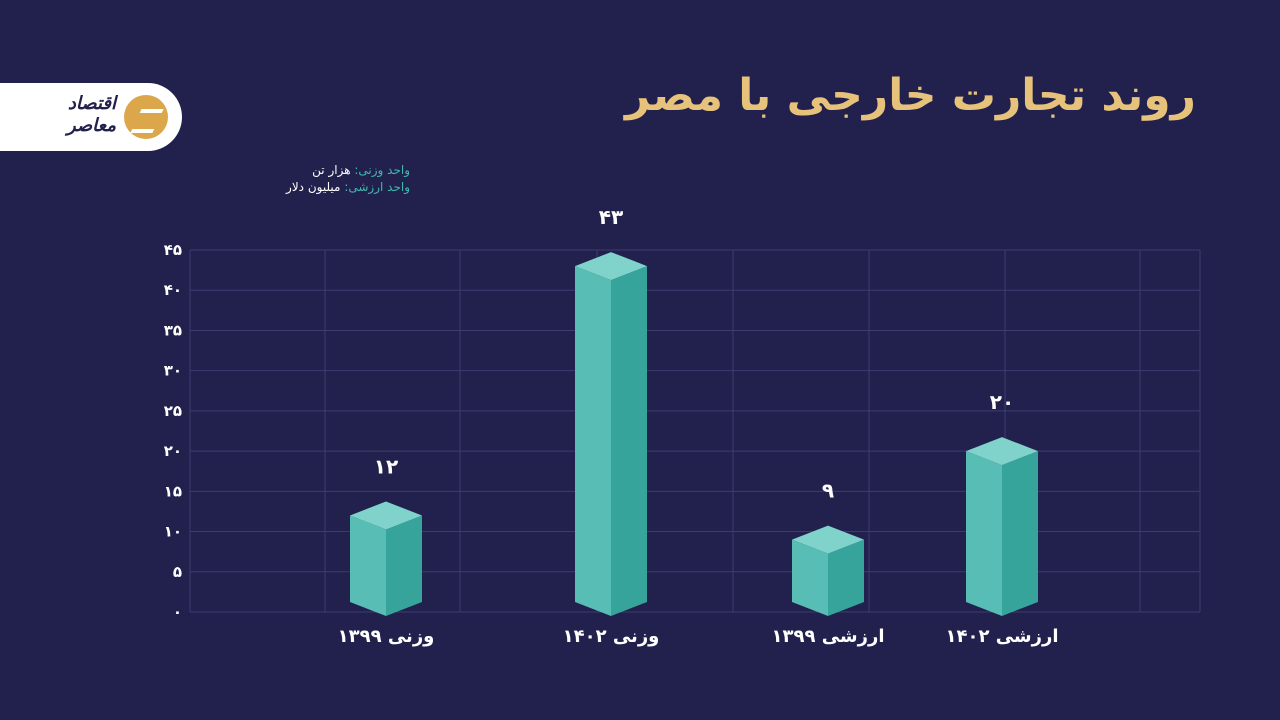 This screenshot has height=720, width=1280. Describe the element at coordinates (828, 491) in the screenshot. I see `data-label: ۹` at that location.